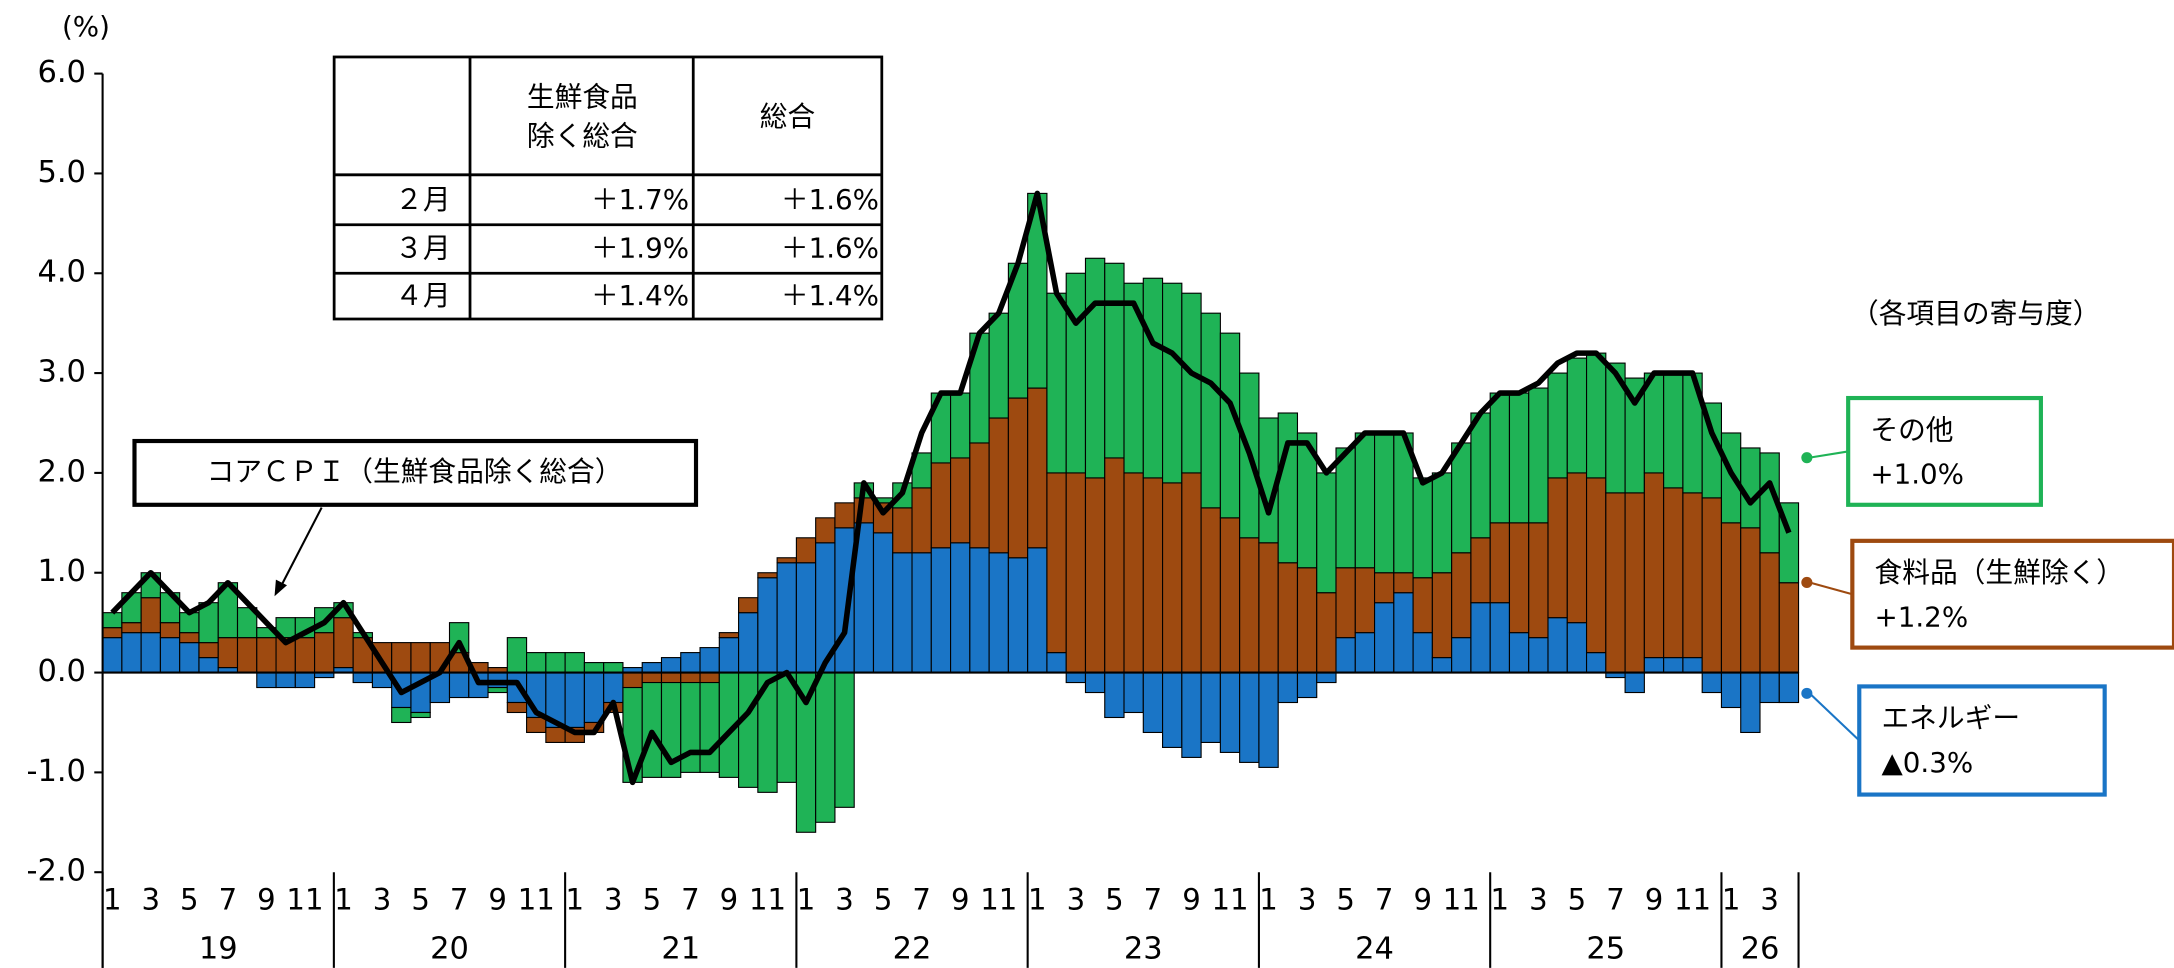  I want to click on table-cell: ＋1.6%, so click(830, 199).